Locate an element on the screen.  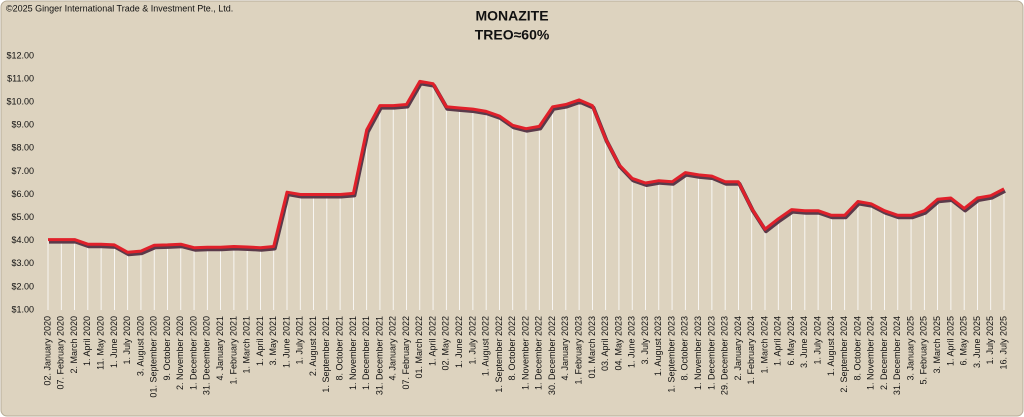
x-tick-label: 1. December 2023 is located at coordinates (711, 353).